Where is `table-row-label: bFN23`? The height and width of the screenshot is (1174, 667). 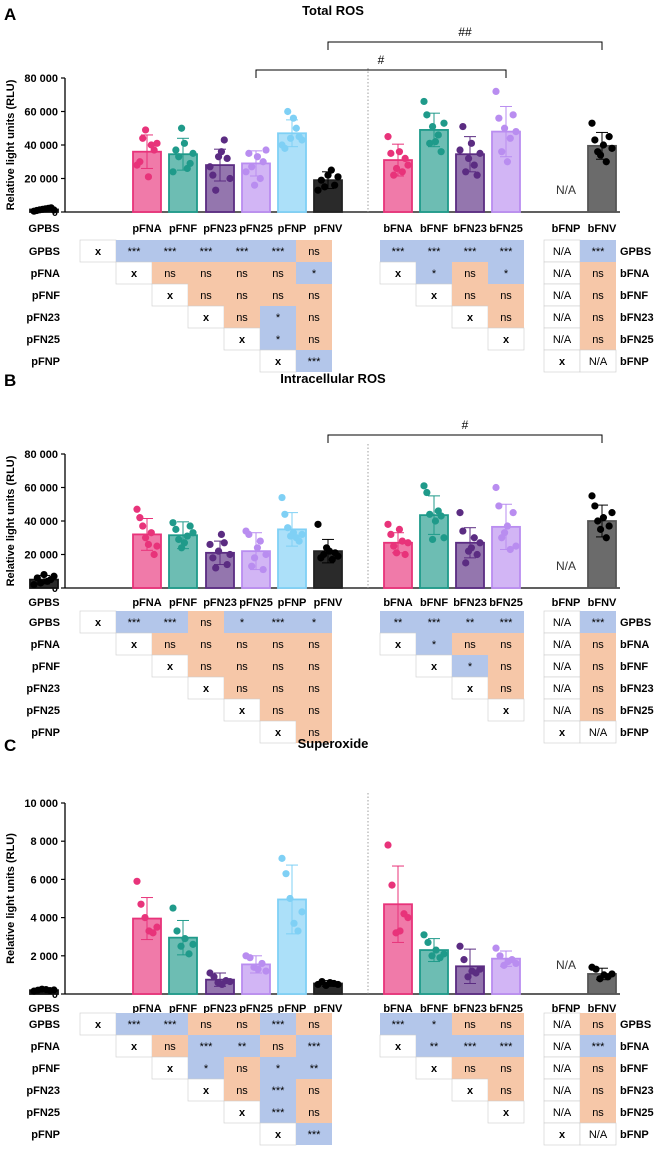
table-row-label: bFN23 is located at coordinates (637, 1091).